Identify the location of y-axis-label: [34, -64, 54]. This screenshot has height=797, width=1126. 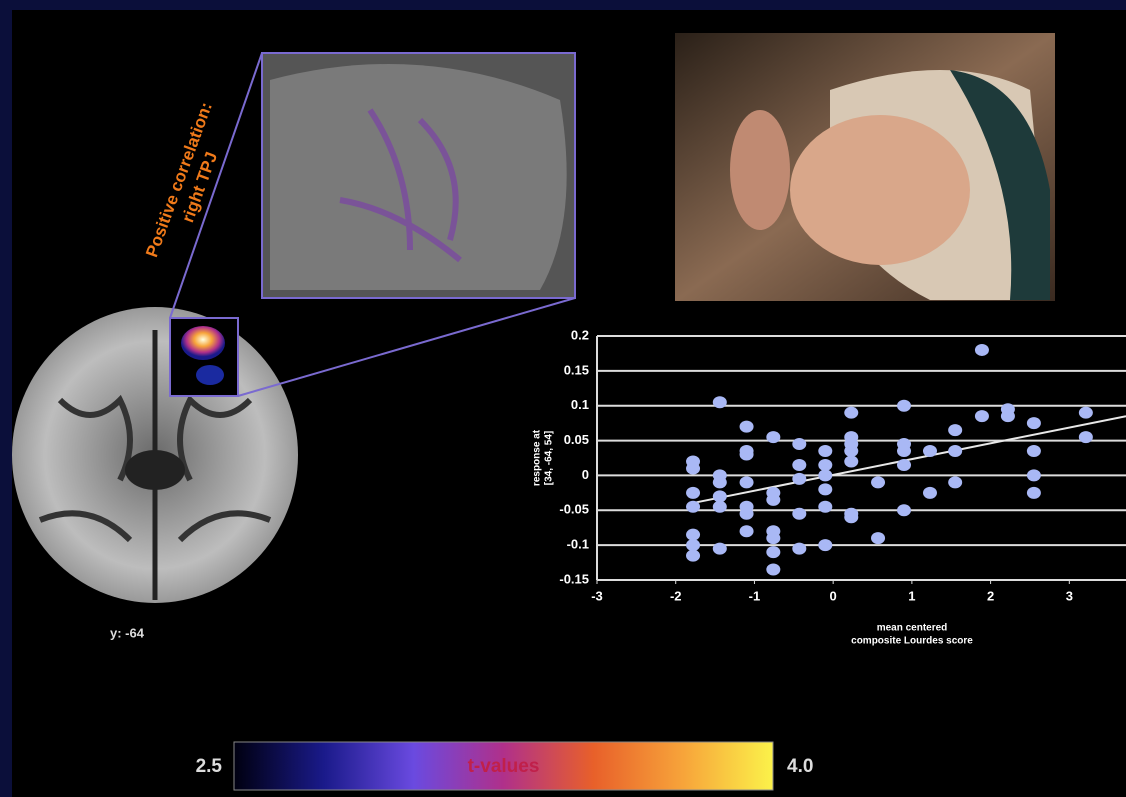
(549, 458).